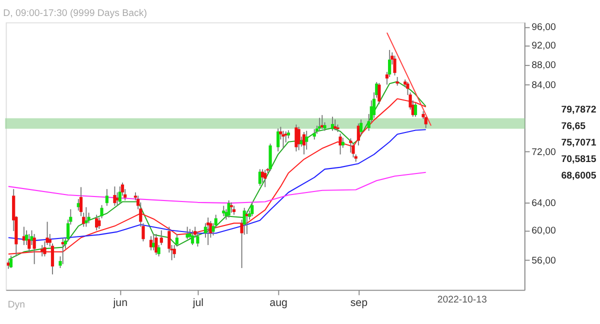 Image resolution: width=600 pixels, height=324 pixels. What do you see at coordinates (198, 302) in the screenshot?
I see `x-tick-label: jul` at bounding box center [198, 302].